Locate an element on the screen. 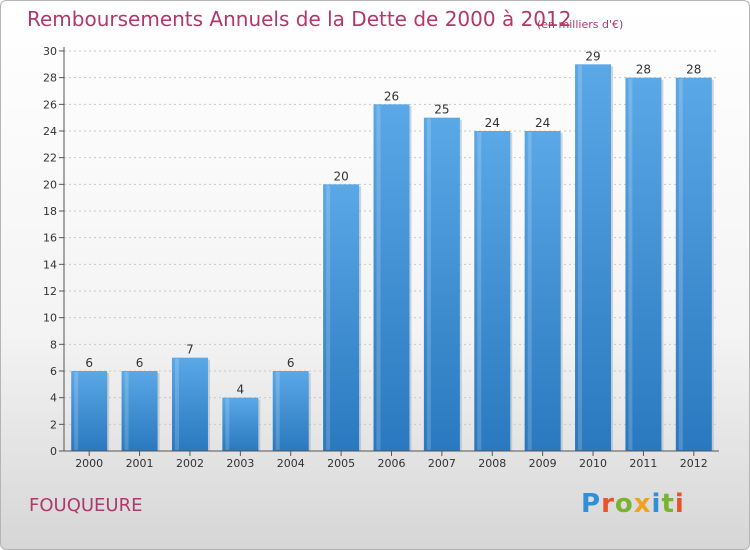 The width and height of the screenshot is (750, 550). y-tick-label: 28 is located at coordinates (50, 78).